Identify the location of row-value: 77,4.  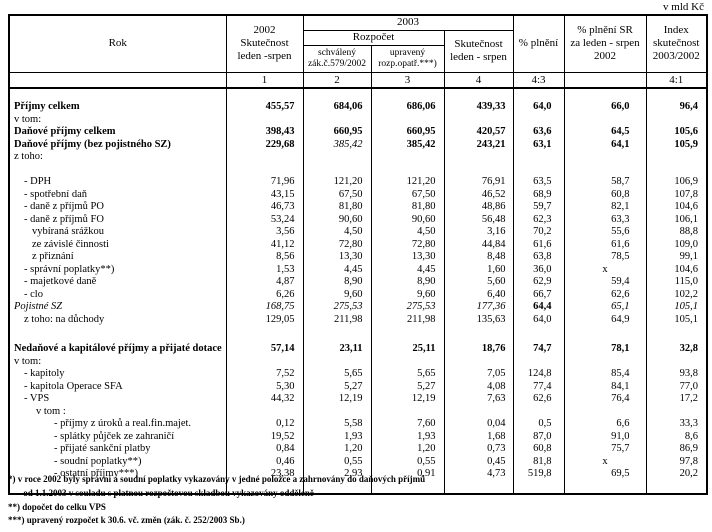
(538, 386).